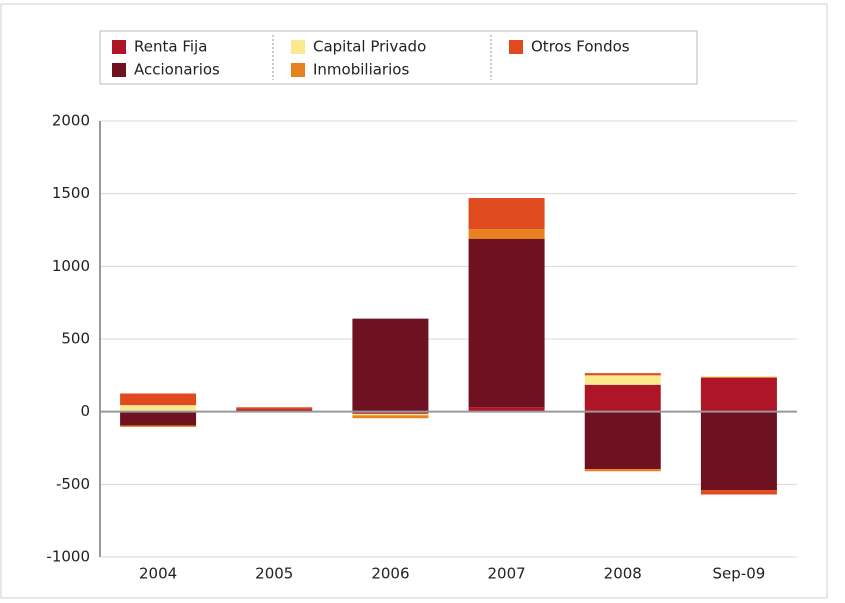 The width and height of the screenshot is (845, 603). What do you see at coordinates (361, 70) in the screenshot?
I see `legend-label: Inmobiliarios` at bounding box center [361, 70].